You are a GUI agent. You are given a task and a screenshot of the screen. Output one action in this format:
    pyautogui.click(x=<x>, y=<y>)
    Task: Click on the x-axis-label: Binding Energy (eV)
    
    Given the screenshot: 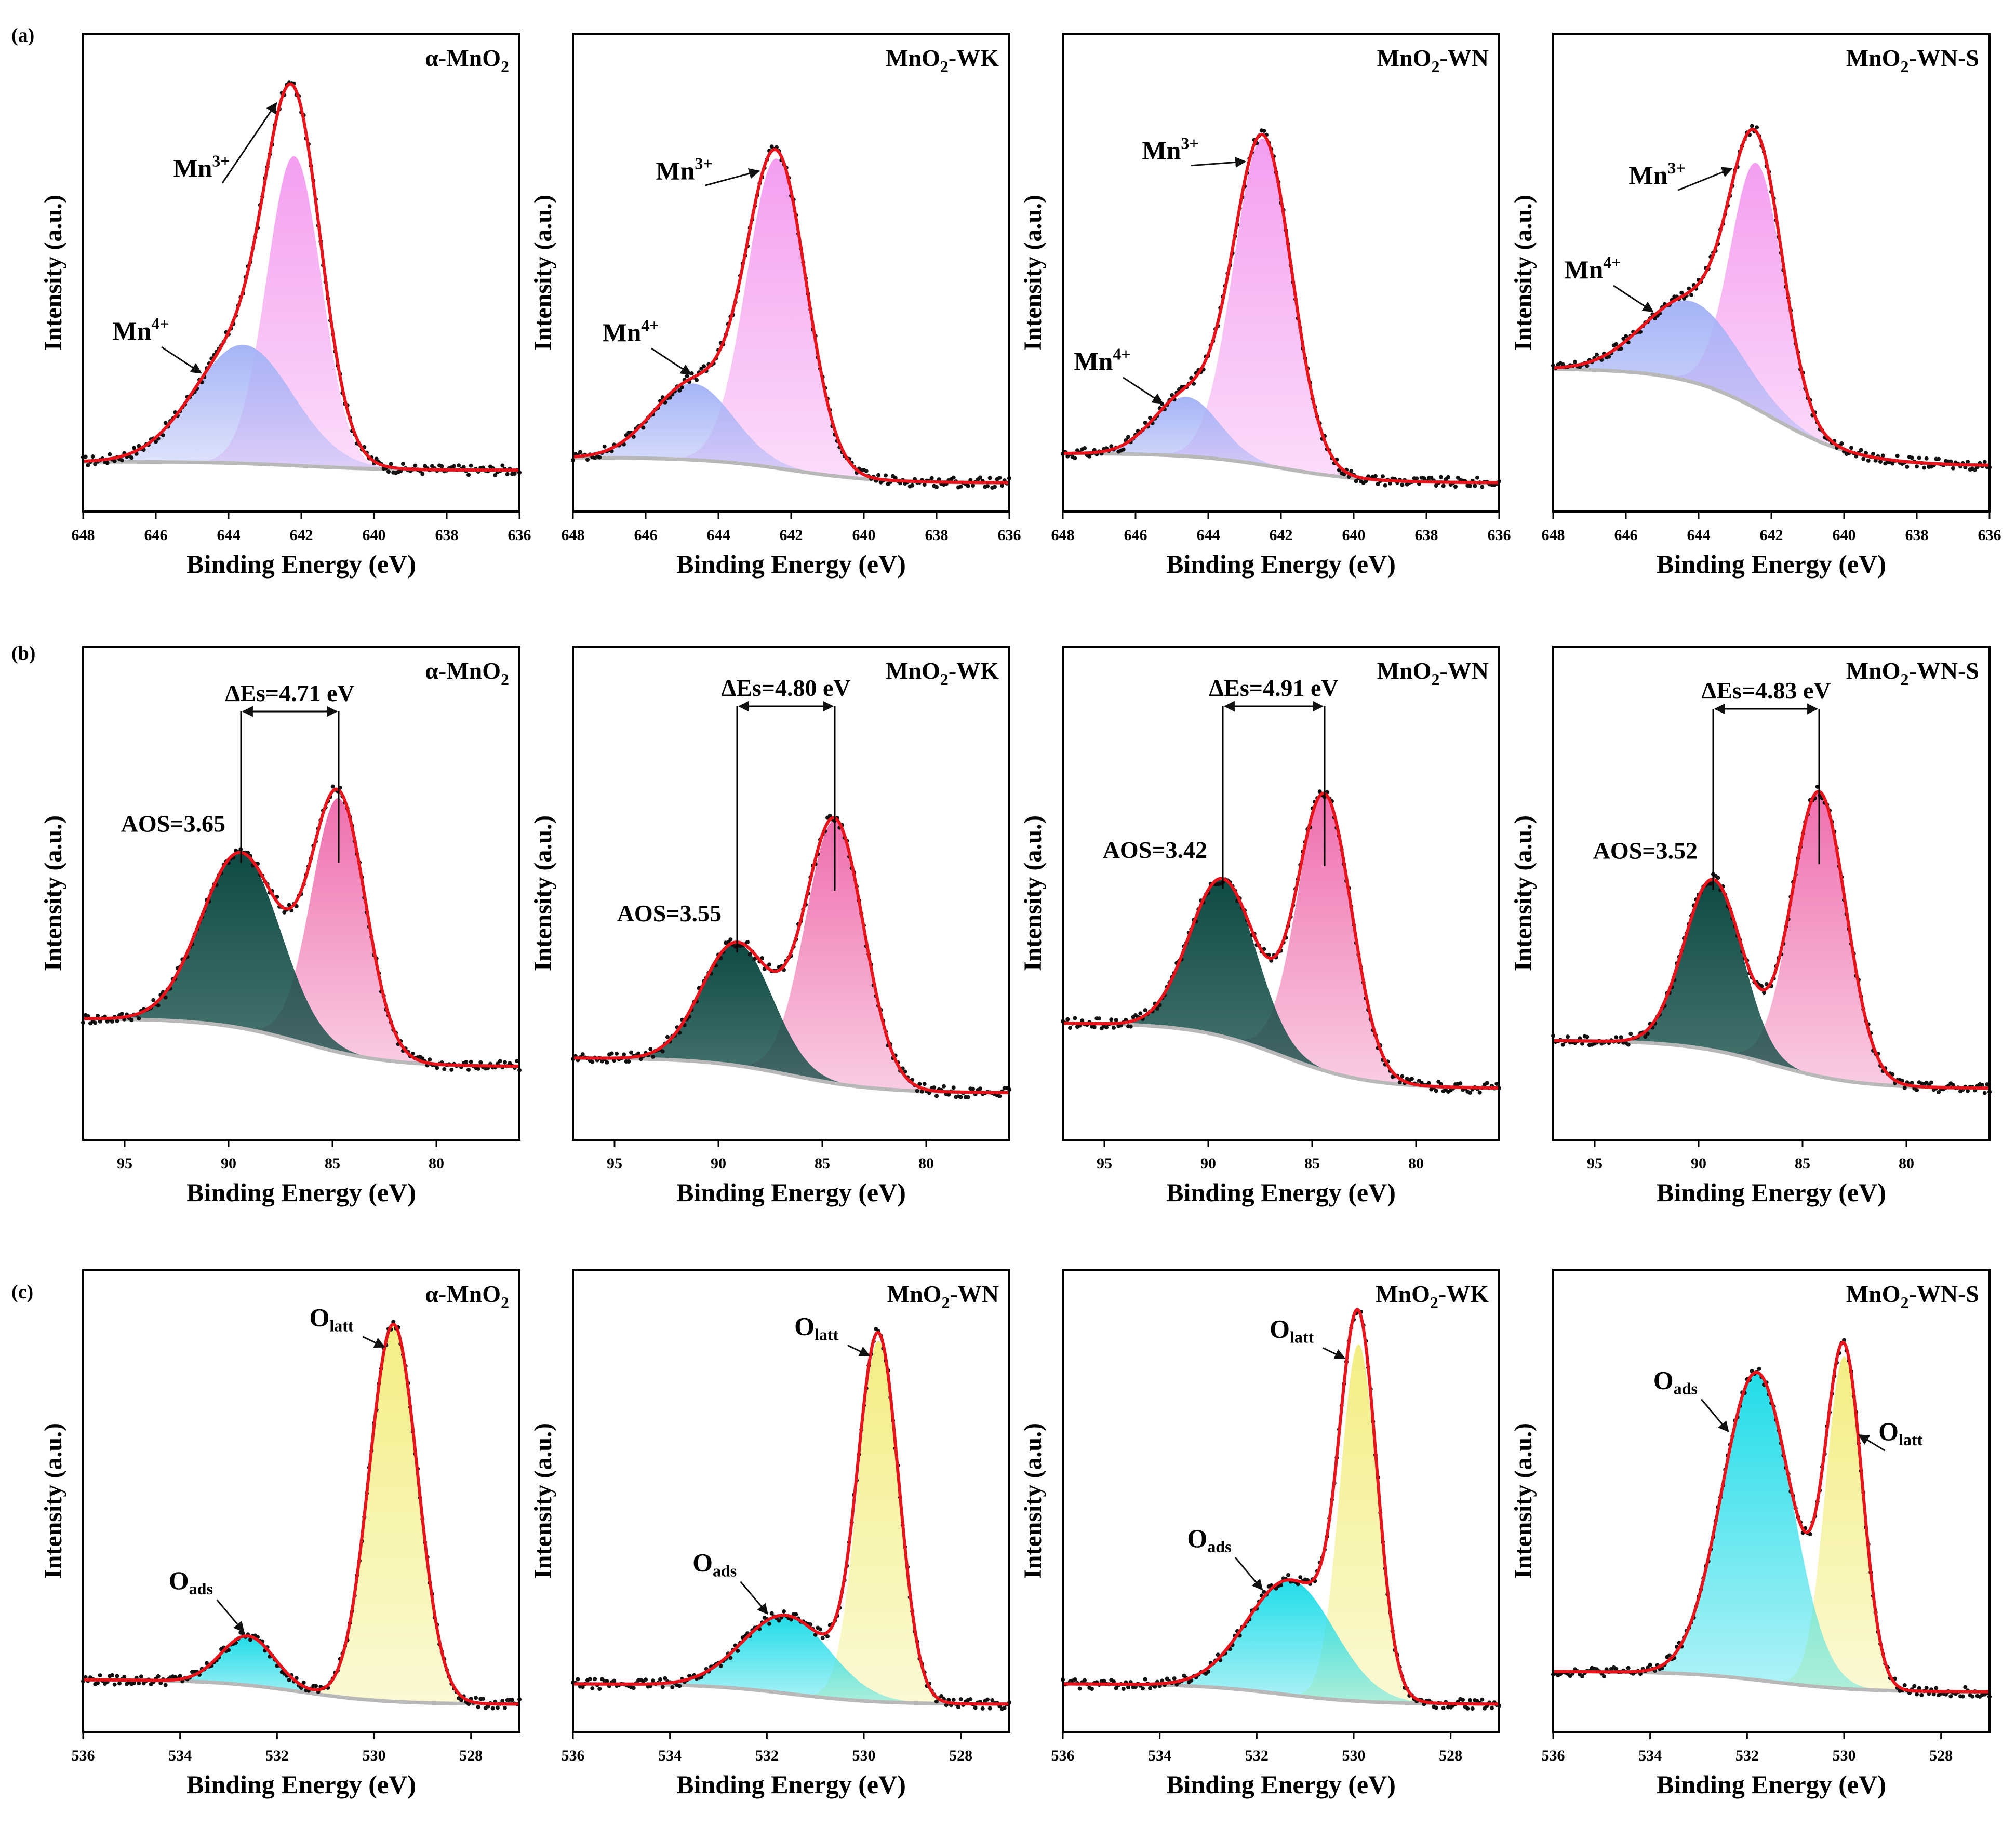 What is the action you would take?
    pyautogui.click(x=301, y=1192)
    